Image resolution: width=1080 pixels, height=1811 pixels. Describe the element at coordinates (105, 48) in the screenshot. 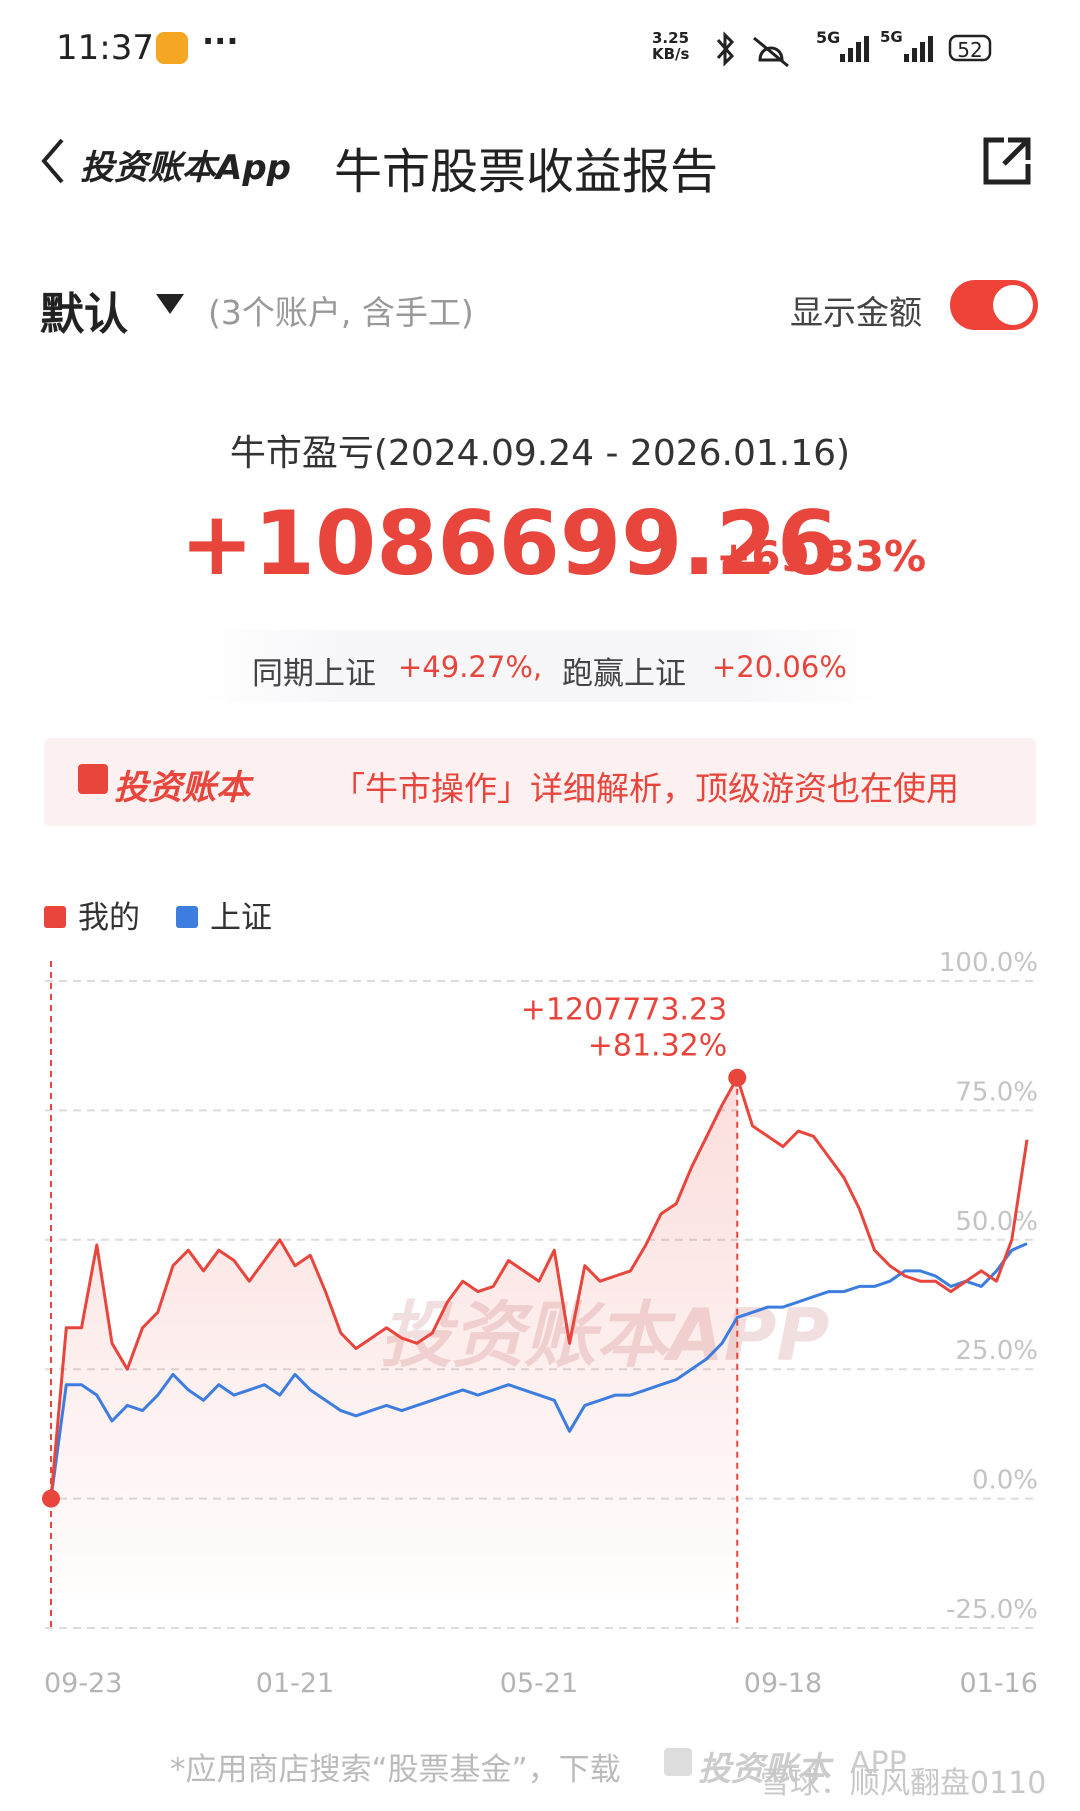

I see `status-time: 11:37` at that location.